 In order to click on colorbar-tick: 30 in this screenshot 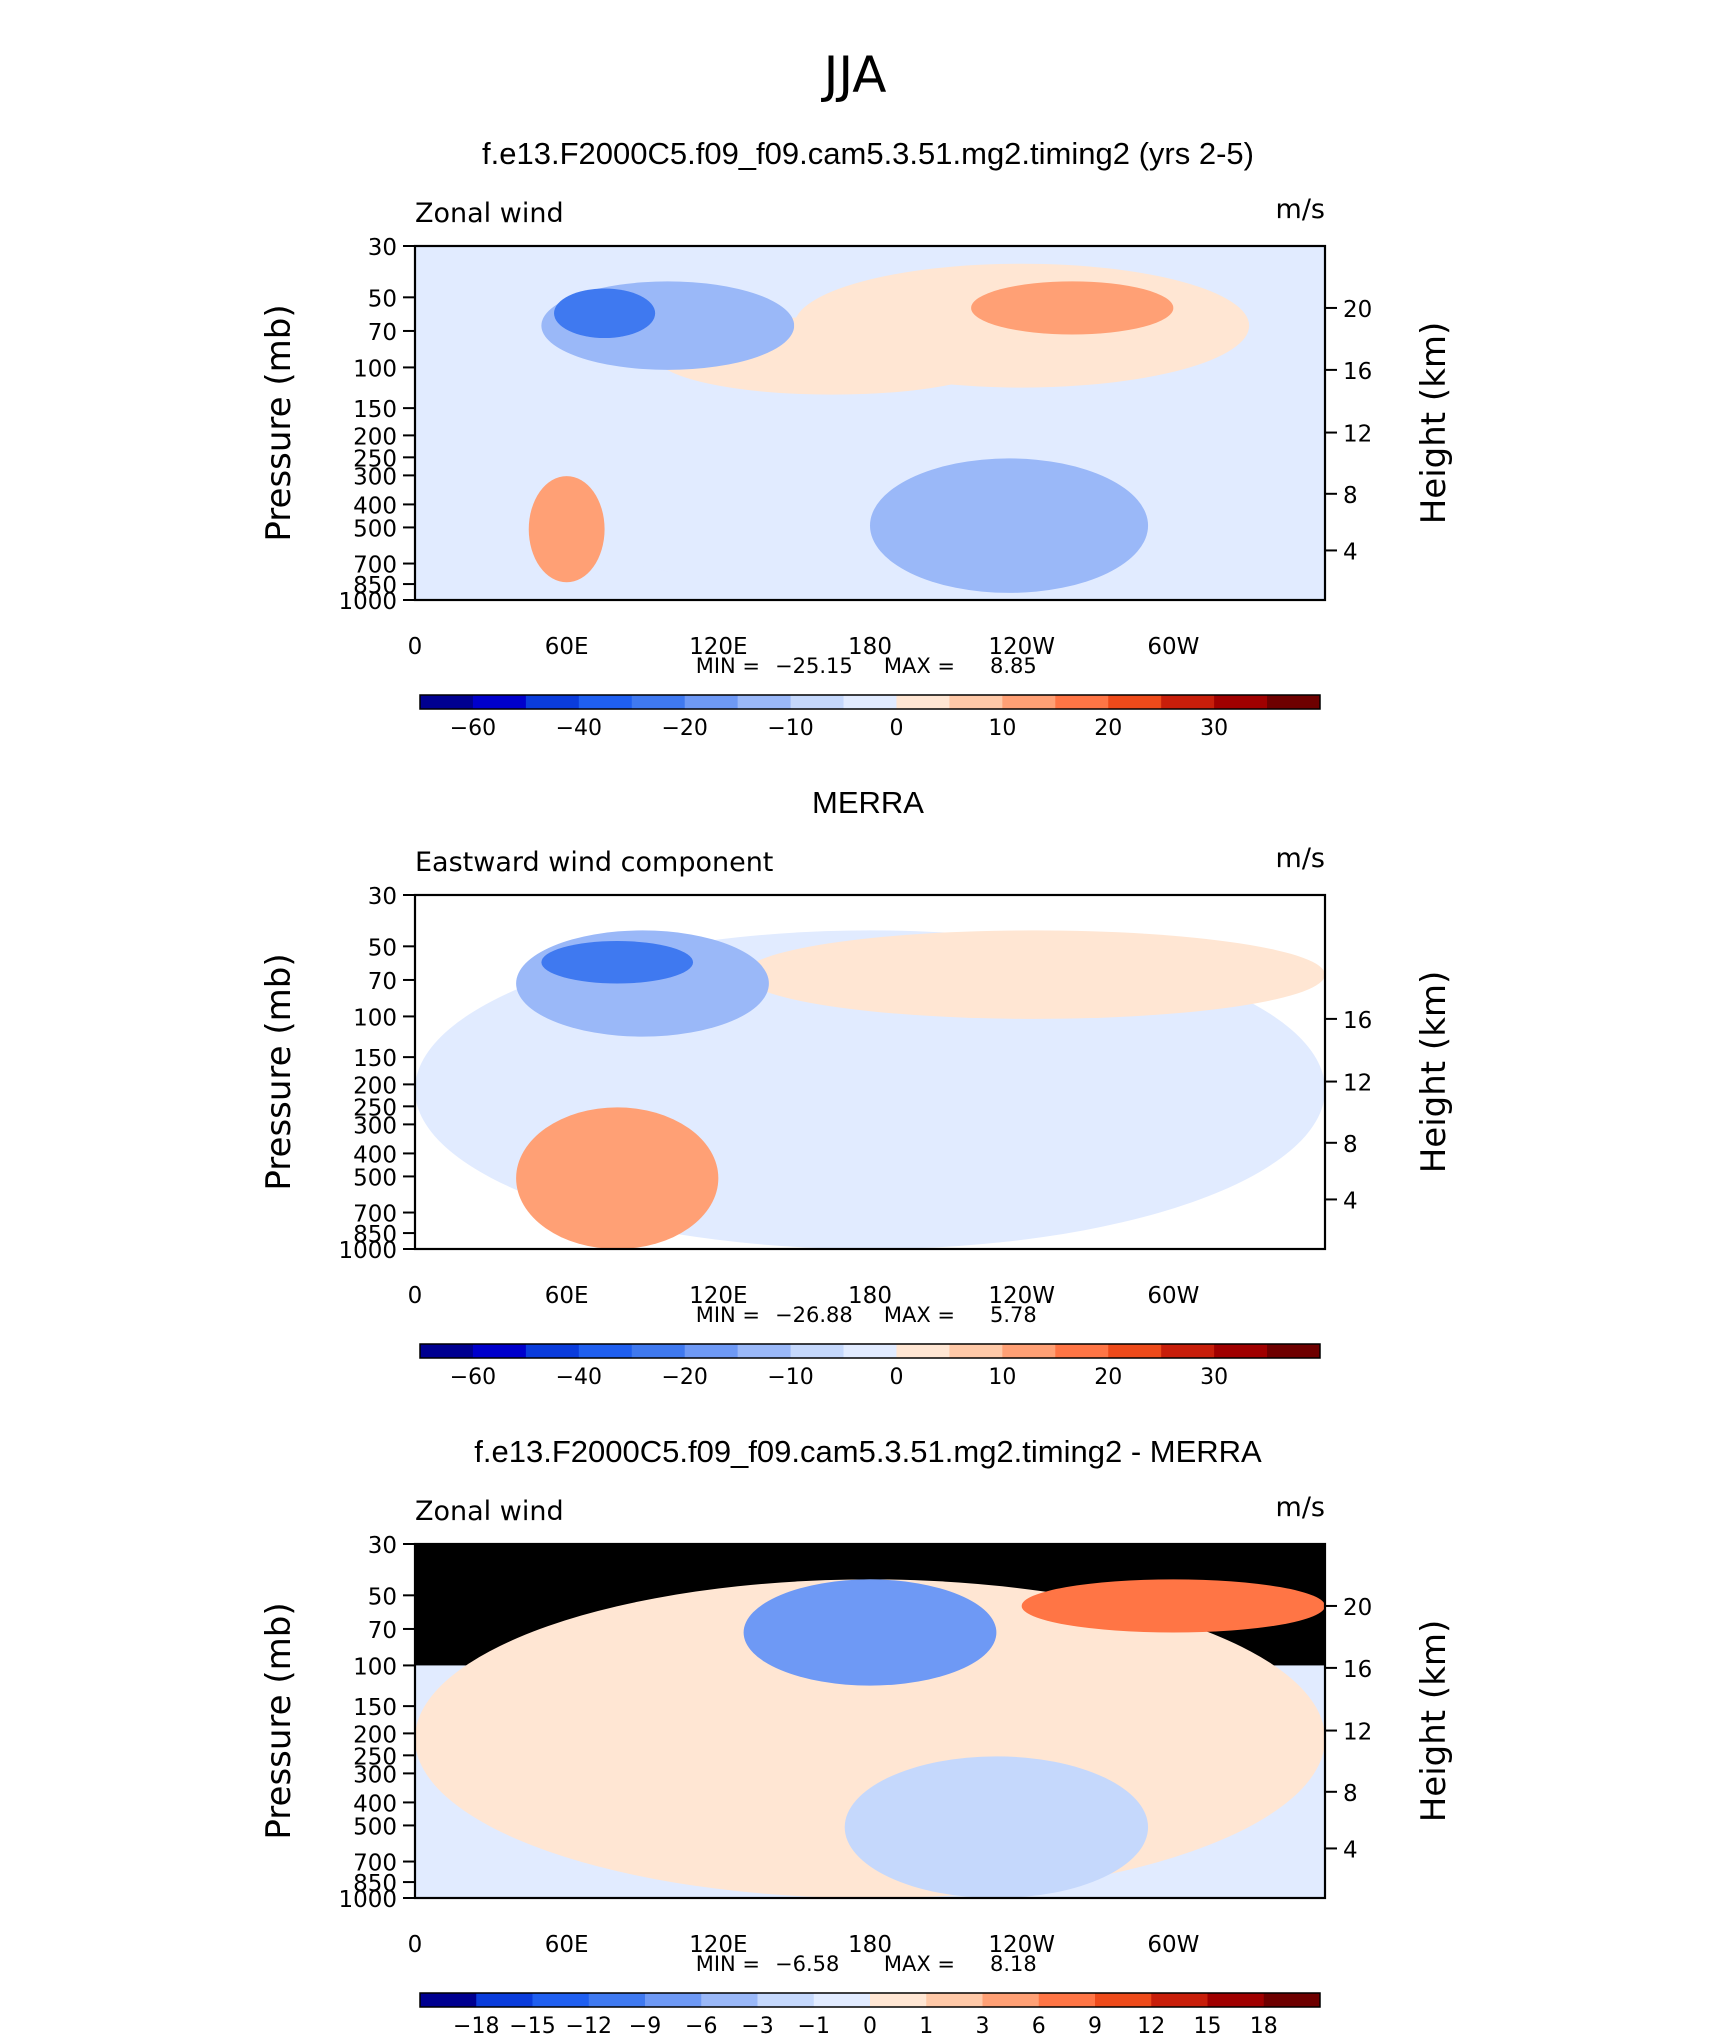, I will do `click(1214, 728)`.